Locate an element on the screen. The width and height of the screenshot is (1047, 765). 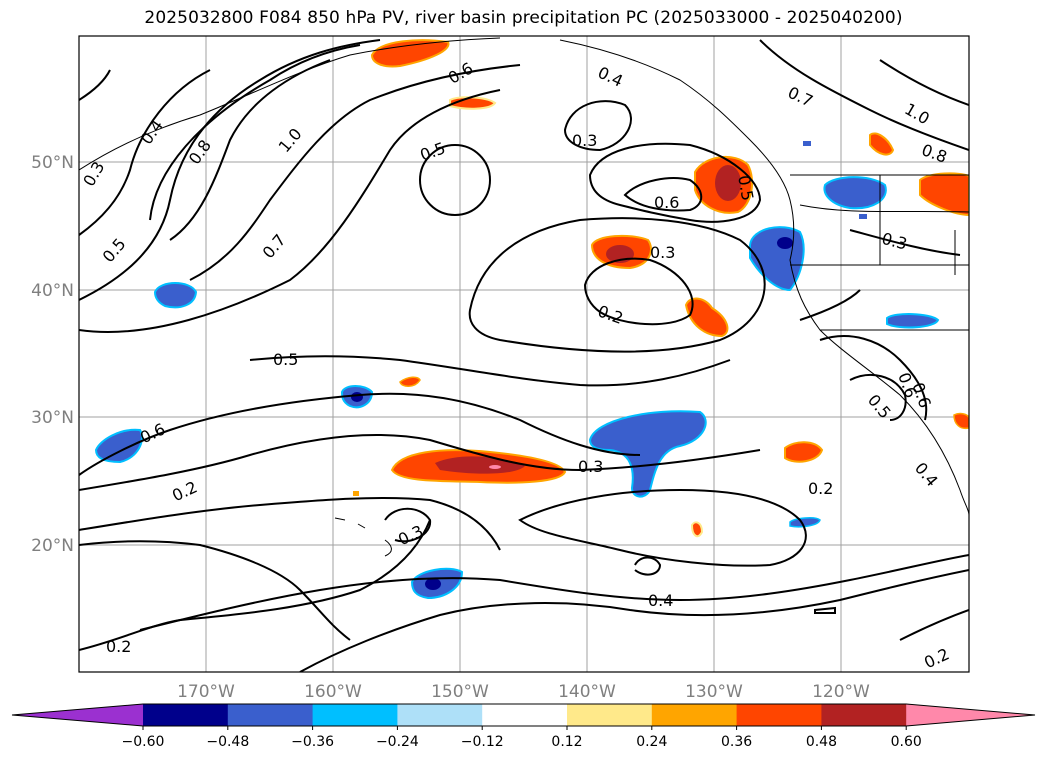
contour-label: 0.4 is located at coordinates (660, 600).